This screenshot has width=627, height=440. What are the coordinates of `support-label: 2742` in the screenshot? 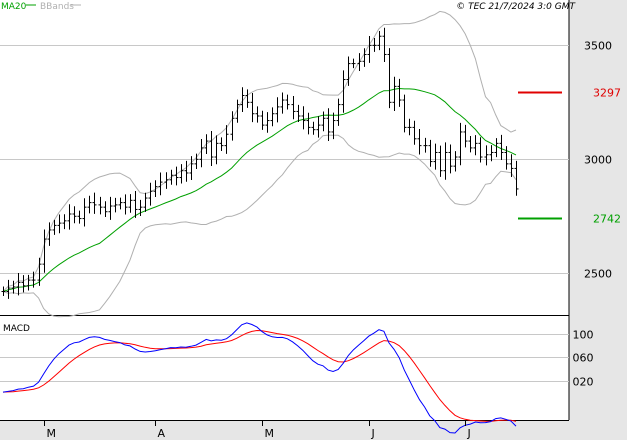 It's located at (607, 219).